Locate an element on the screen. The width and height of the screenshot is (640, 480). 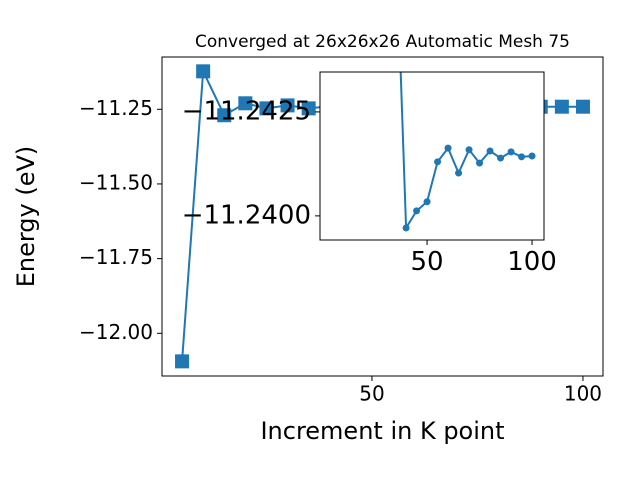
y-tick-label: −11.2425 is located at coordinates (246, 111).